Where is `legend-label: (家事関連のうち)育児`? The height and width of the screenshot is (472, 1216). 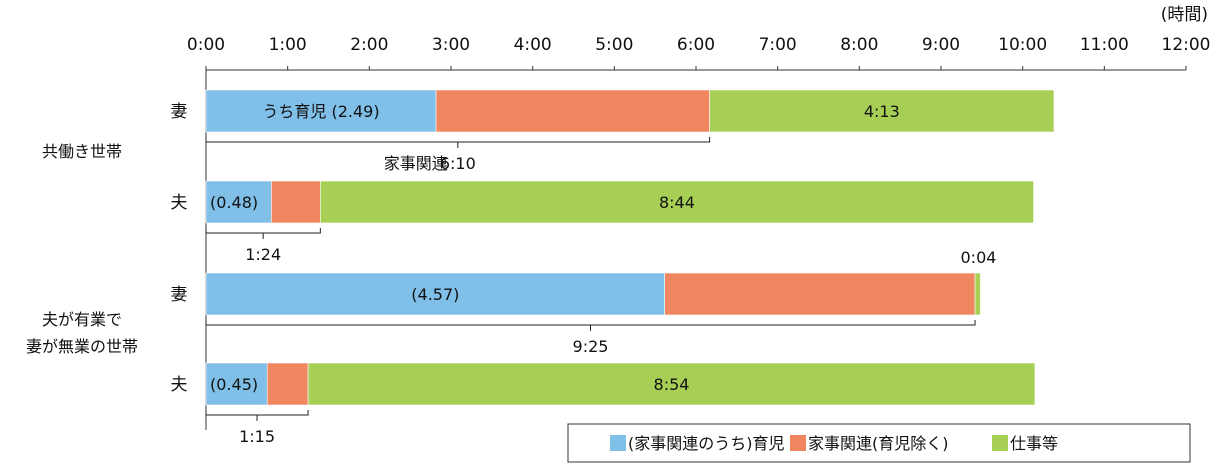 legend-label: (家事関連のうち)育児 is located at coordinates (706, 443).